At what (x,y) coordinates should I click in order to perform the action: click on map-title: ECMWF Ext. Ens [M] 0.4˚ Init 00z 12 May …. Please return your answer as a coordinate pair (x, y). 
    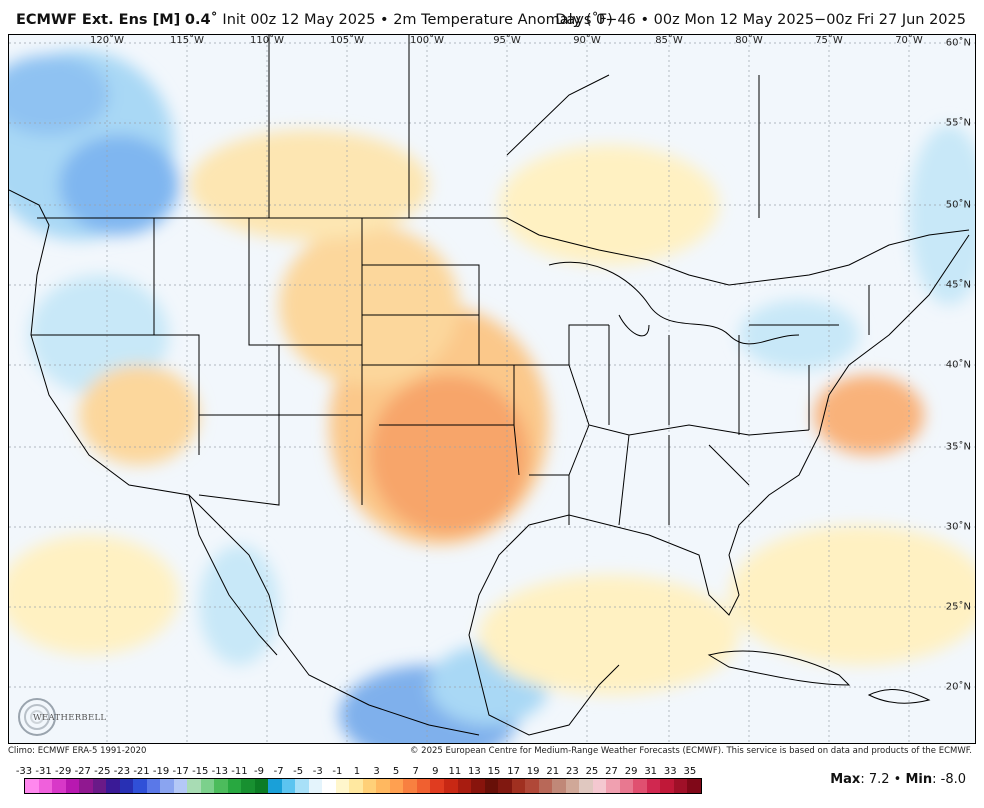
    Looking at the image, I should click on (314, 20).